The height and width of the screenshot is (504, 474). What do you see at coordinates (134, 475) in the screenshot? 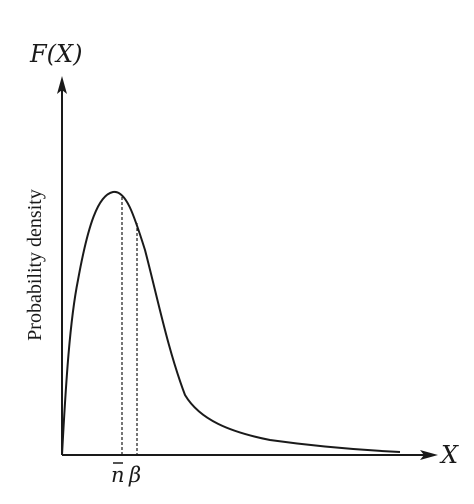
I see `mean-marker-label: β` at bounding box center [134, 475].